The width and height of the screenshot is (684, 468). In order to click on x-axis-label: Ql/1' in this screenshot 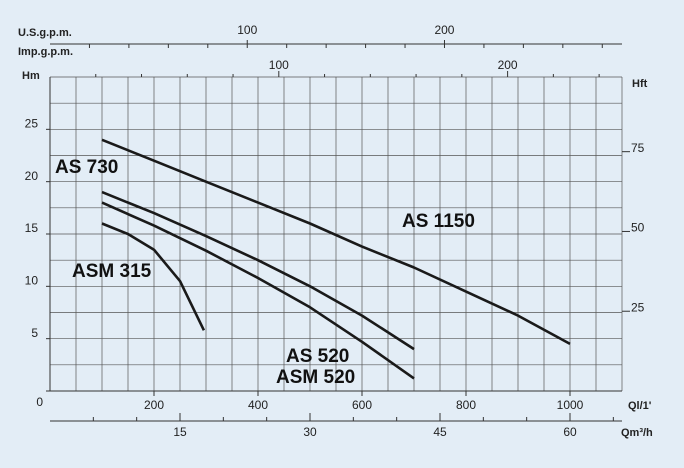, I will do `click(640, 406)`.